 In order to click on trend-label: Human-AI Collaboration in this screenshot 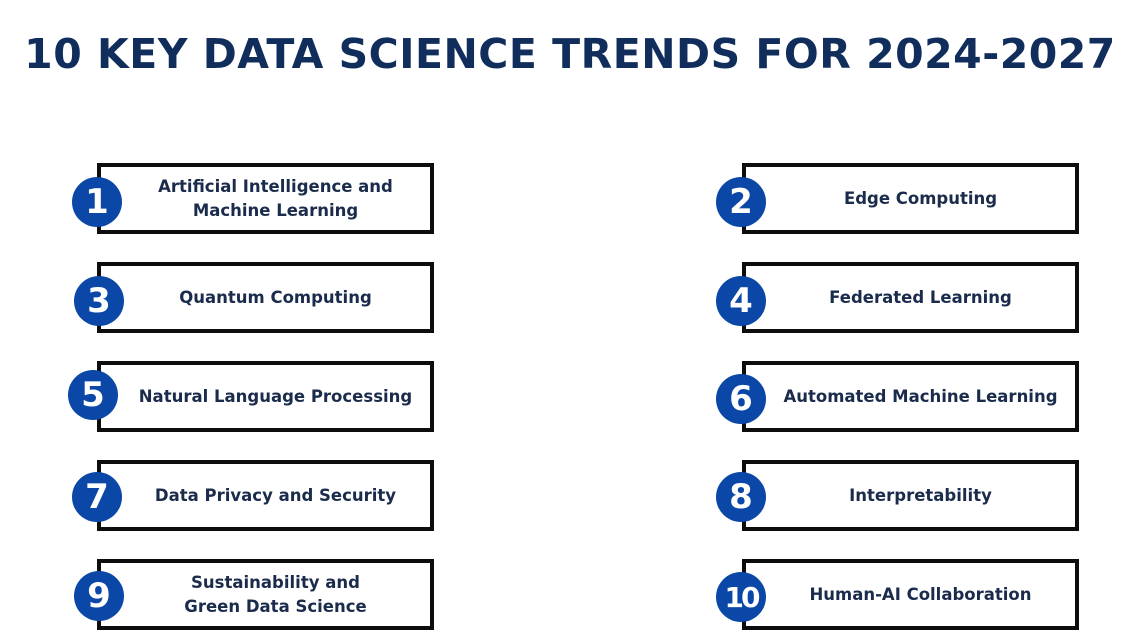, I will do `click(920, 594)`.